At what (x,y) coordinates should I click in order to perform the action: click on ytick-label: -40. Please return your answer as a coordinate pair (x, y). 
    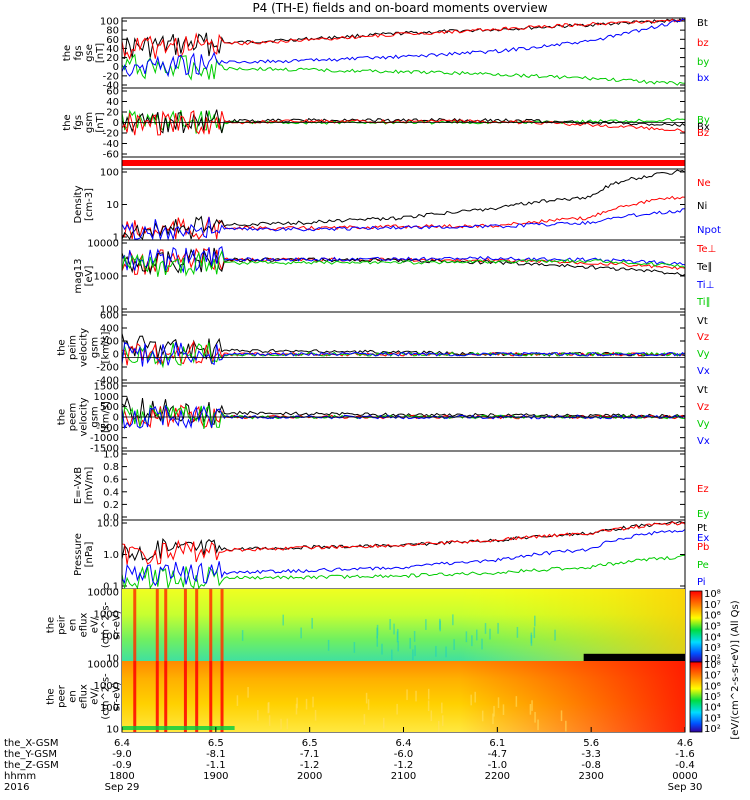
    Looking at the image, I should click on (111, 144).